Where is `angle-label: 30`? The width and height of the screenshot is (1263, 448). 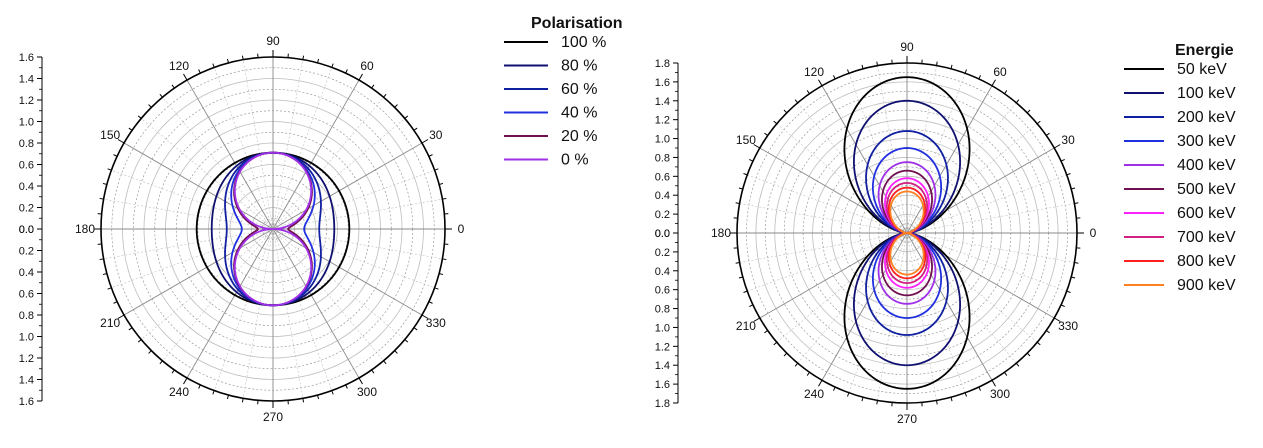 angle-label: 30 is located at coordinates (436, 135).